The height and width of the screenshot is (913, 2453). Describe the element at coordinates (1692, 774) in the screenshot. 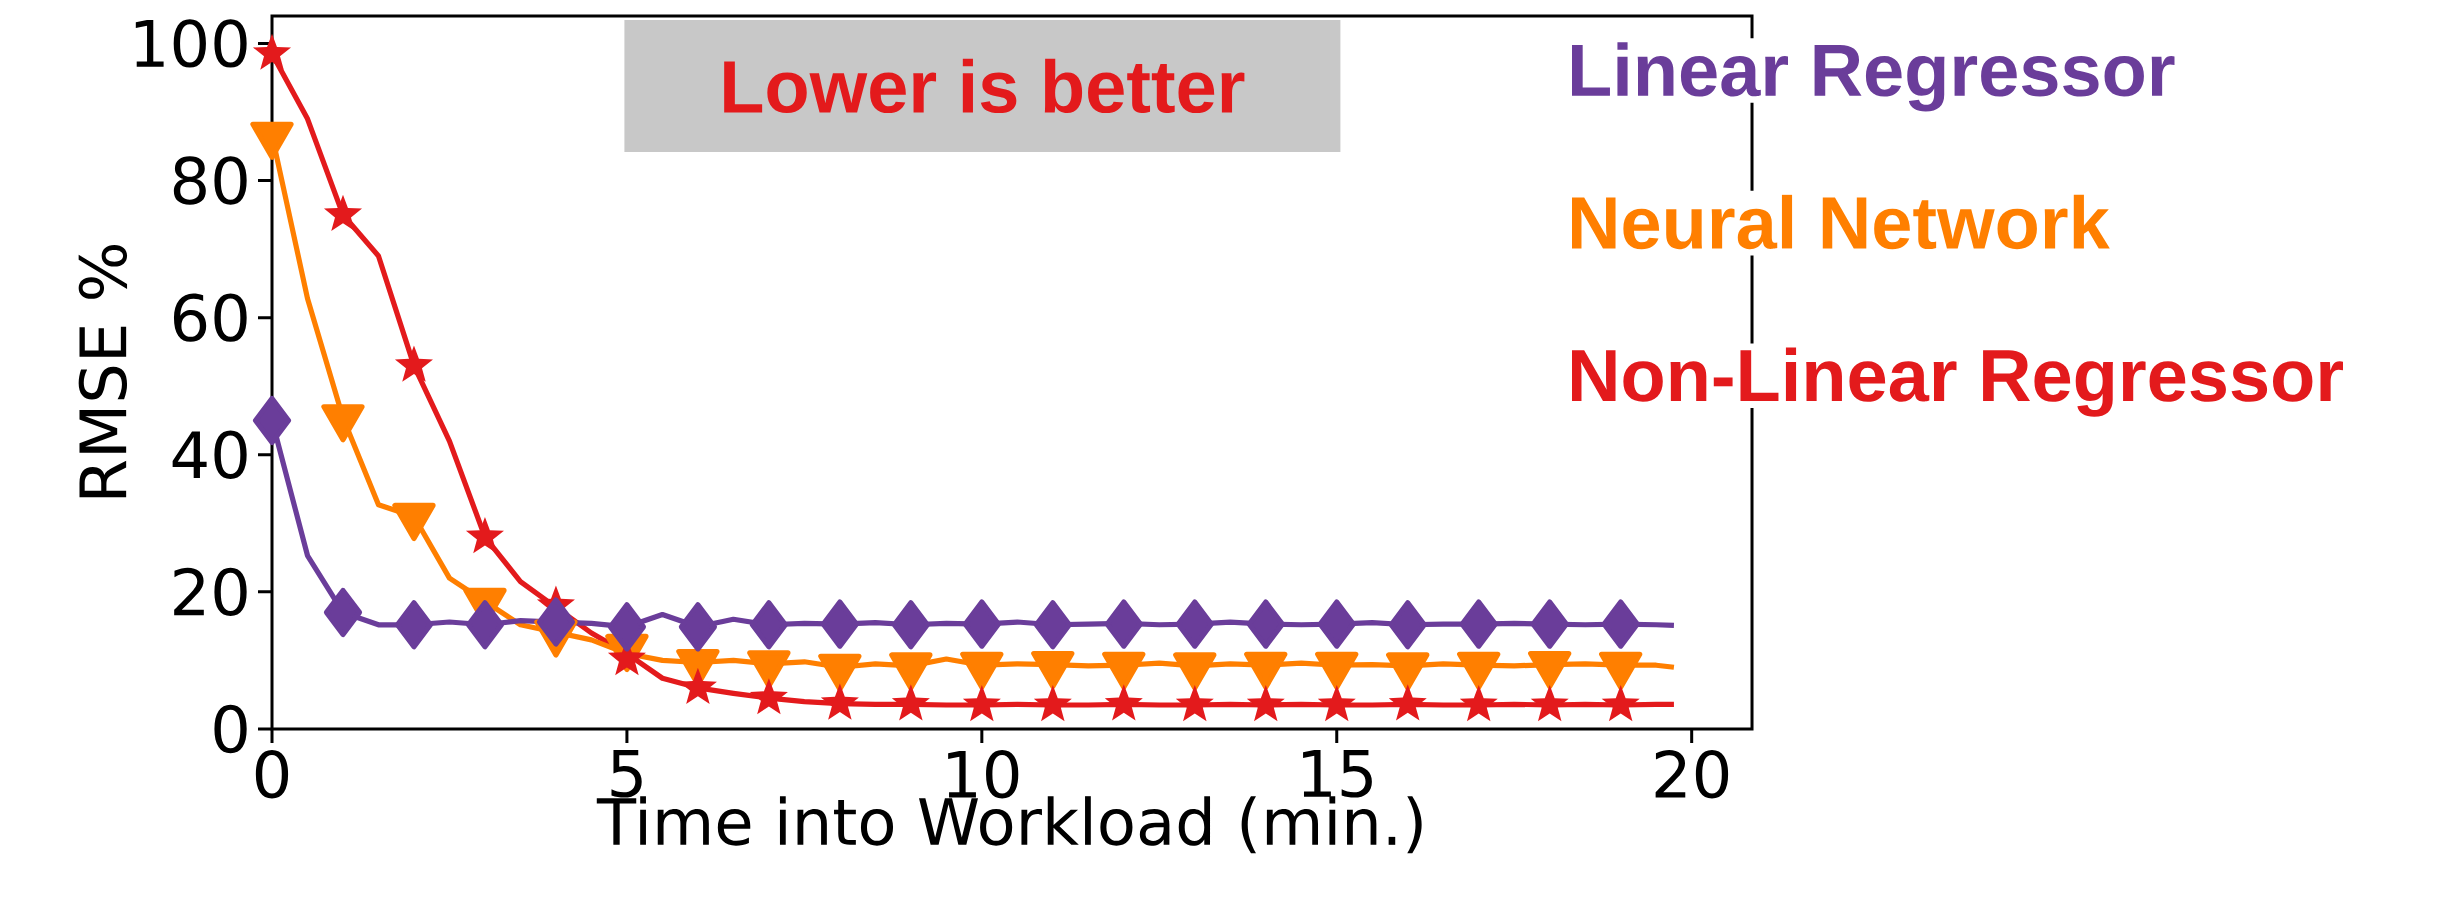

I see `x-tick-label: 20` at that location.